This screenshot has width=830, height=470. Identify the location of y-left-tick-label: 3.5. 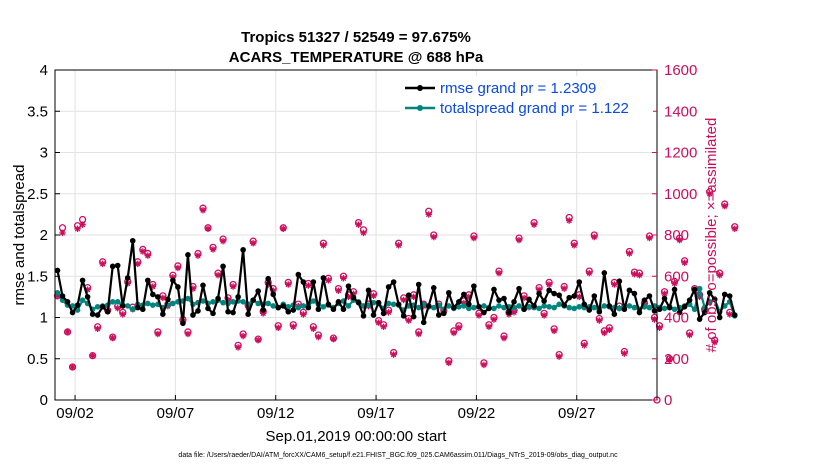
(37, 111).